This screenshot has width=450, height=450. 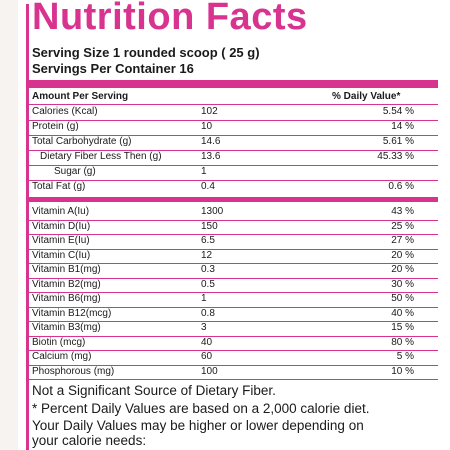 I want to click on nutrient-daily-value: 30 %, so click(x=402, y=284).